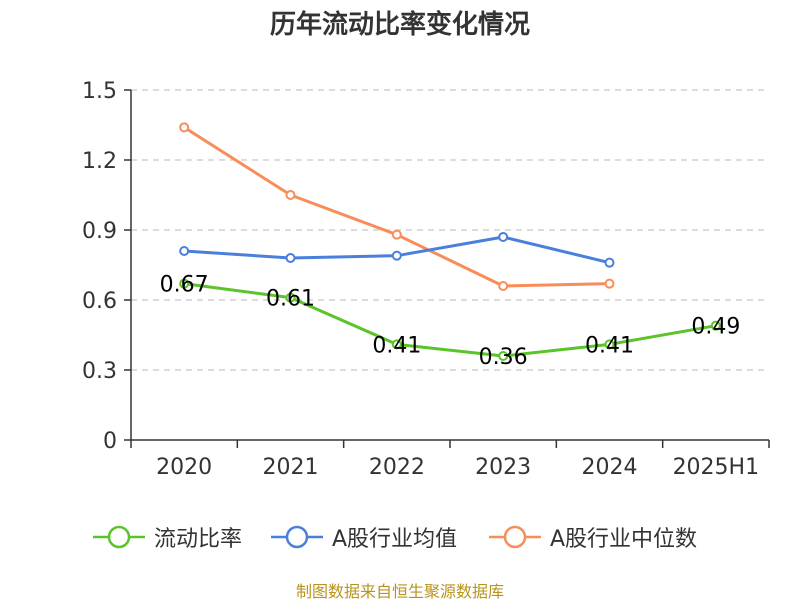  What do you see at coordinates (99, 301) in the screenshot?
I see `y-tick-label: 0.6` at bounding box center [99, 301].